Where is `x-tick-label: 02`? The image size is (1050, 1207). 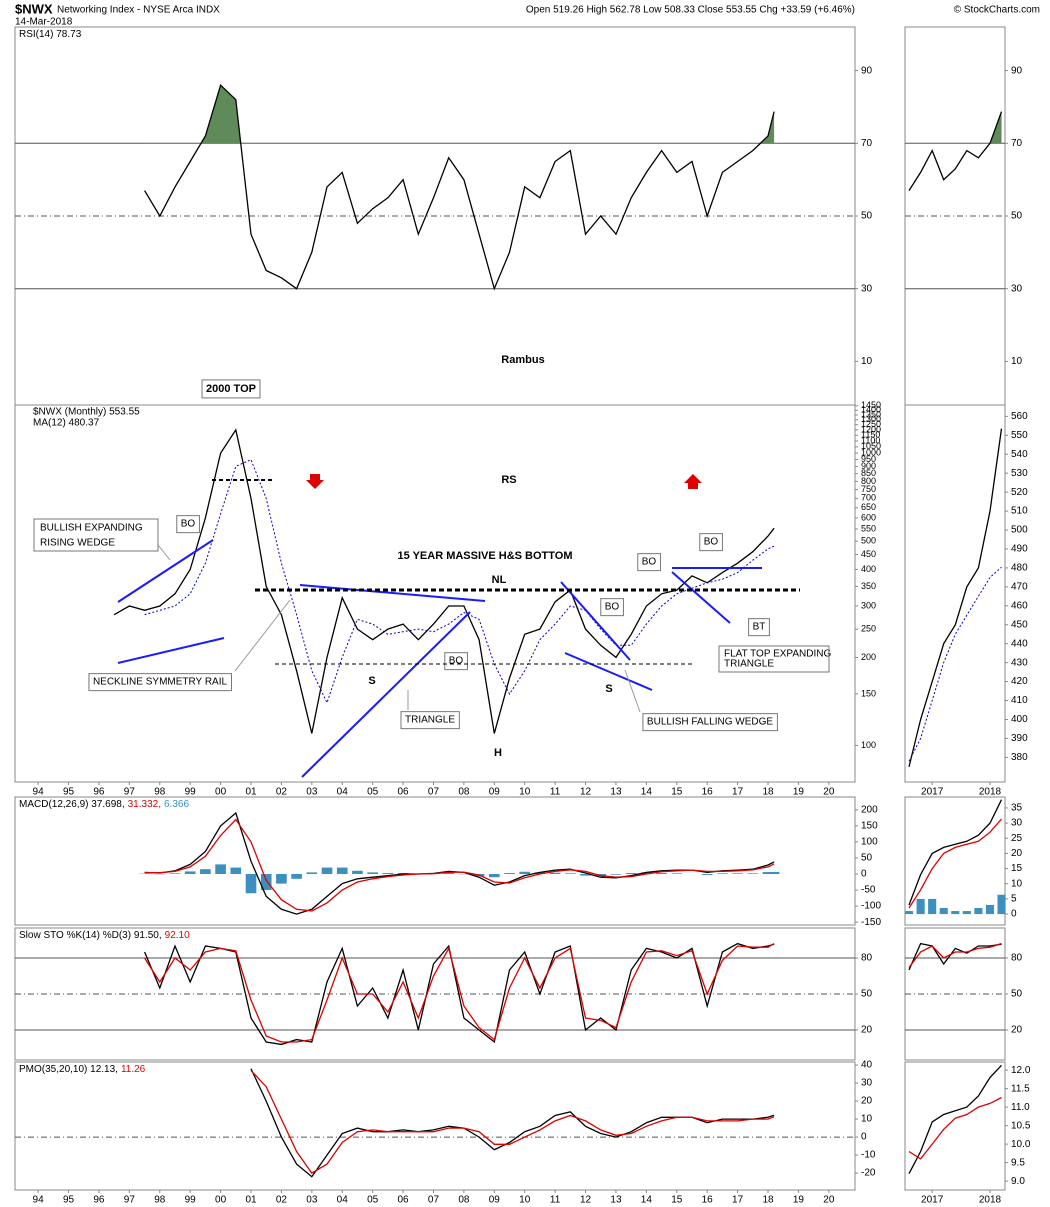
x-tick-label: 02 is located at coordinates (282, 792).